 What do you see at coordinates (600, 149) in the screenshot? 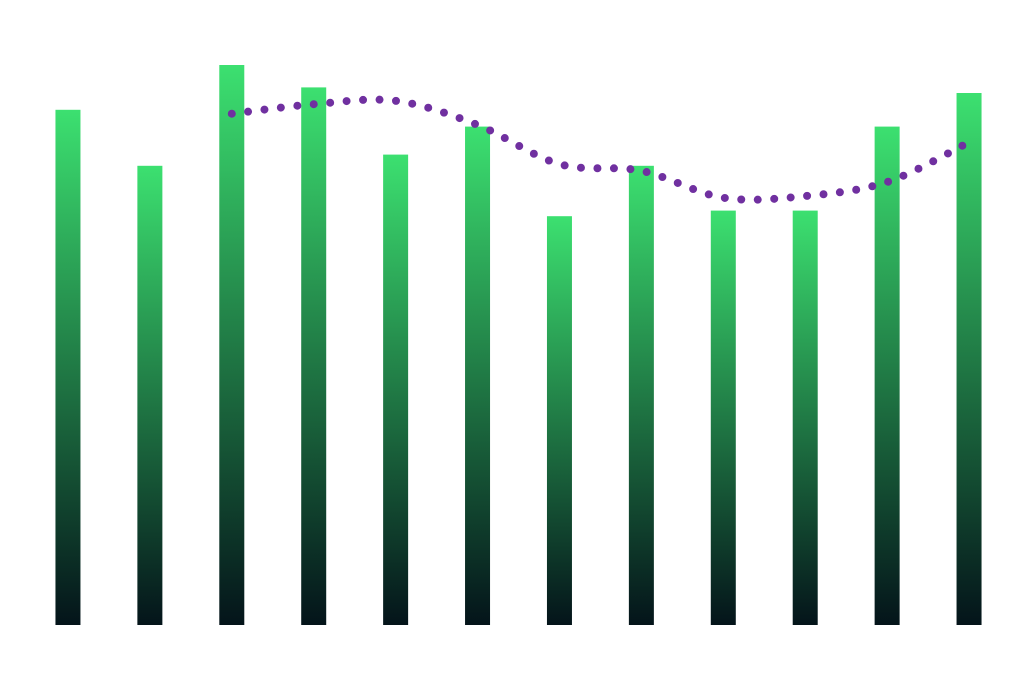
I see `line` at bounding box center [600, 149].